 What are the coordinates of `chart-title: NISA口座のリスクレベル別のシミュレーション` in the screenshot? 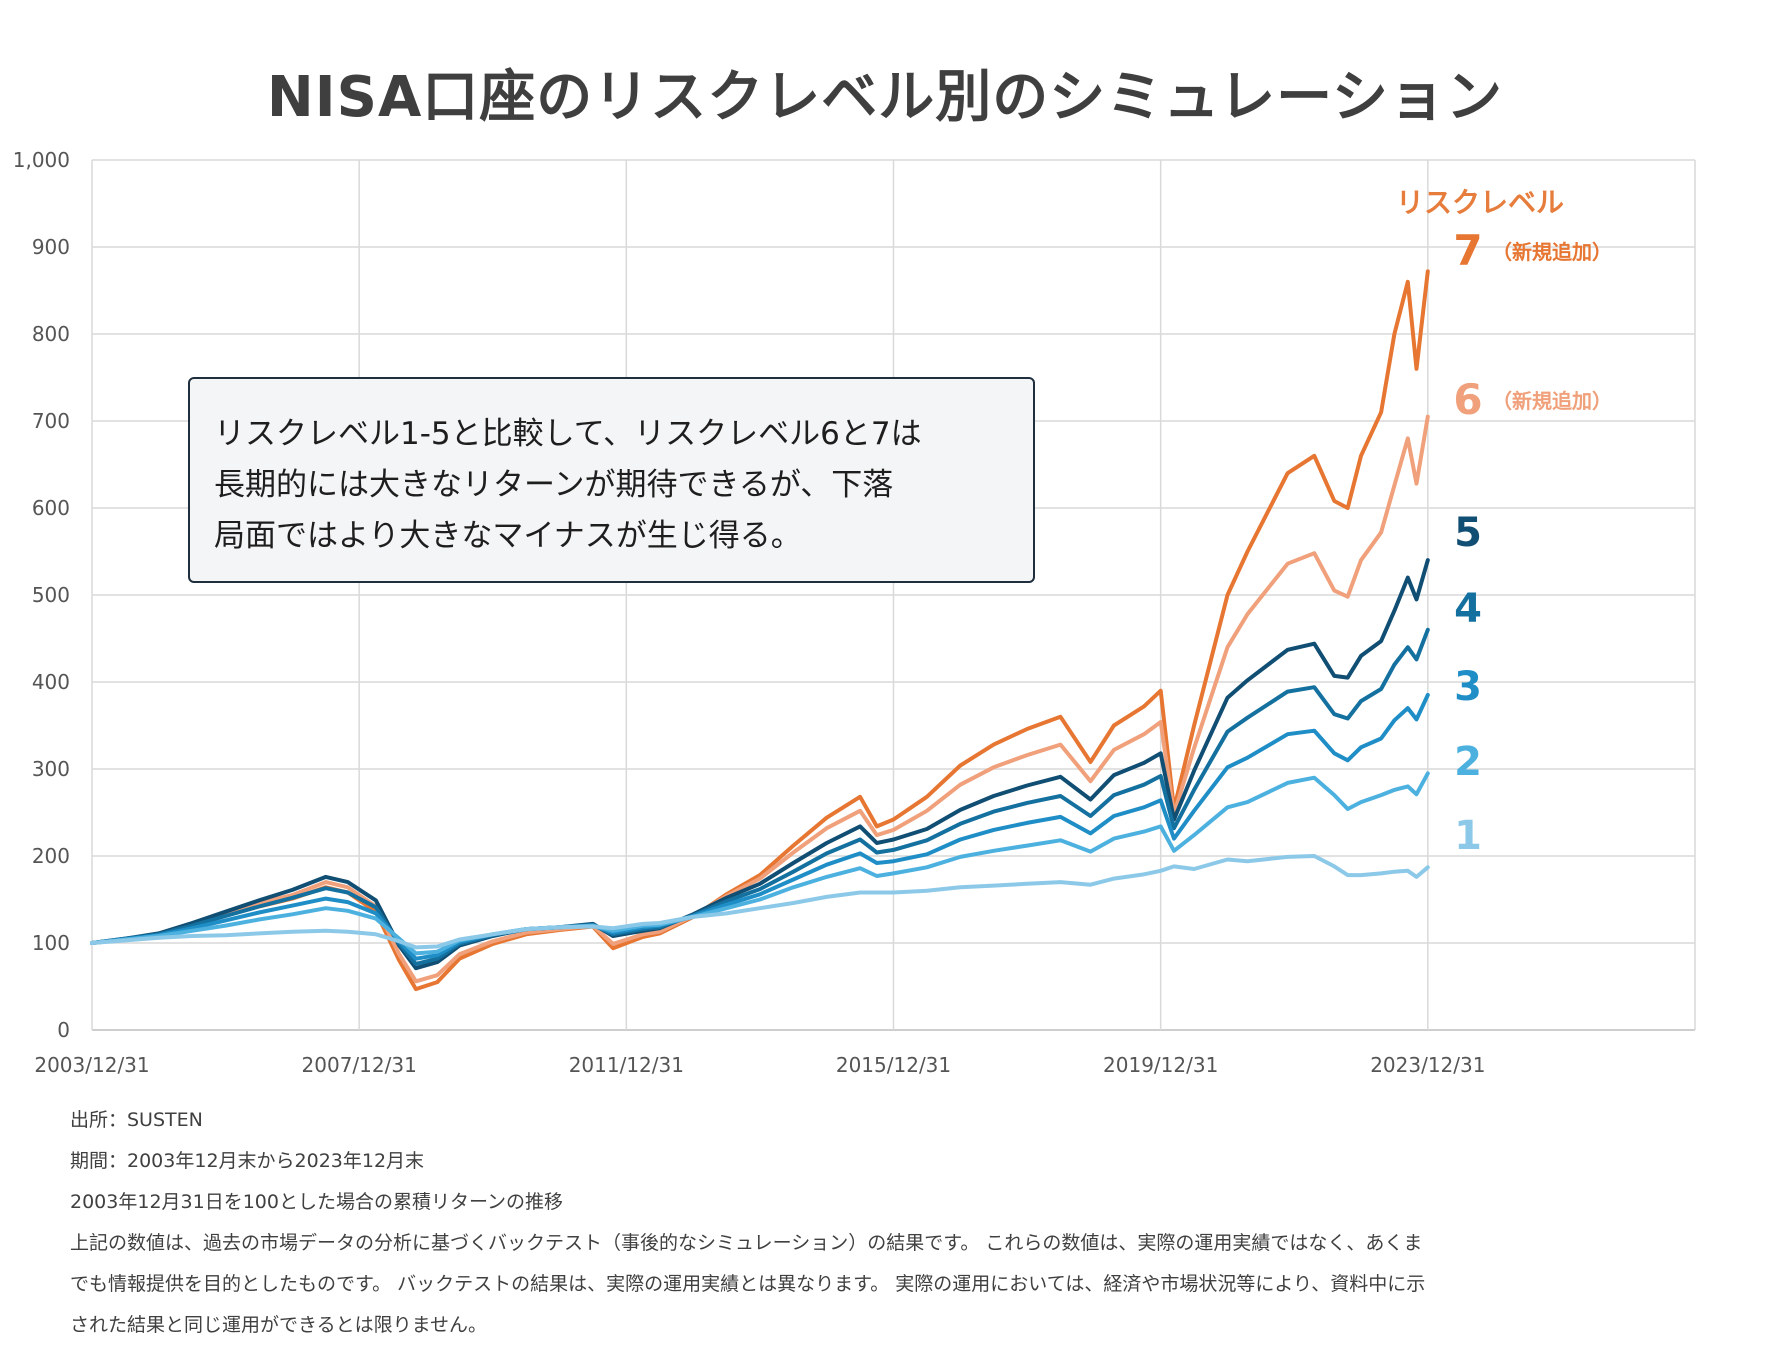 It's located at (885, 97).